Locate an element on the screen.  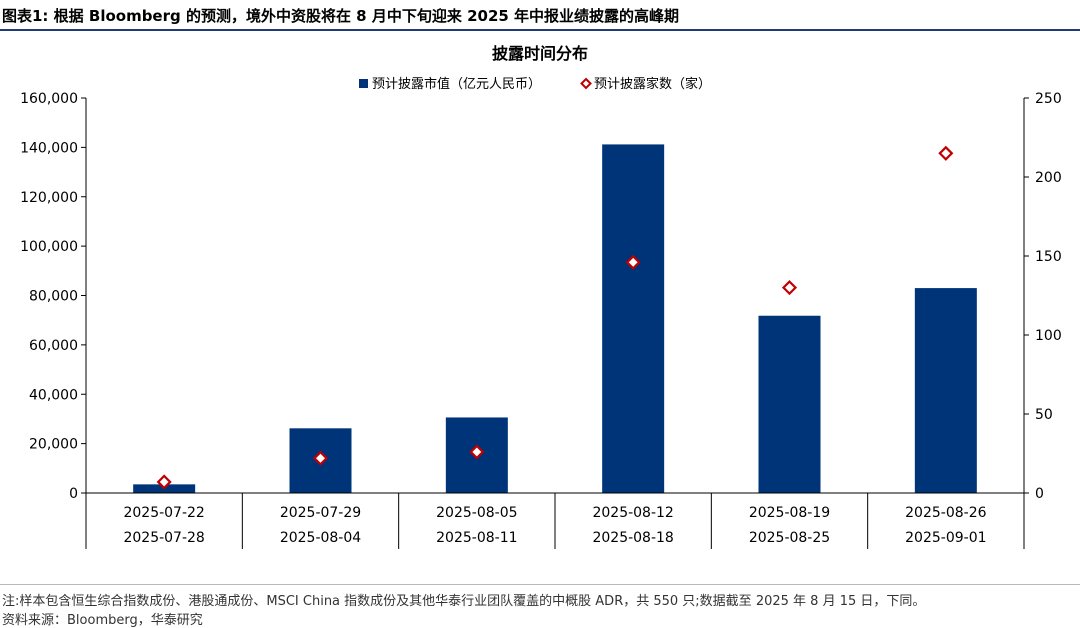
x-tick-label-end: 2025-09-01 is located at coordinates (945, 538).